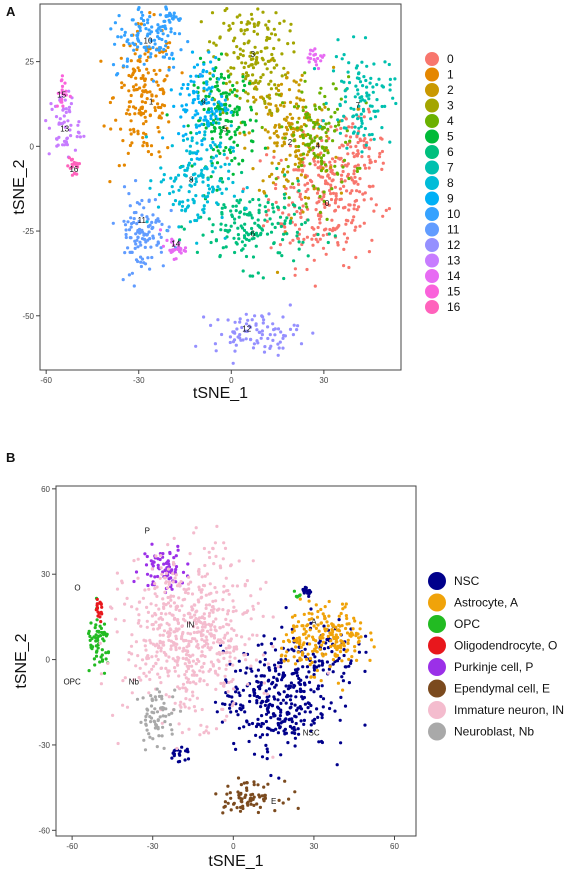 The image size is (570, 872). I want to click on a-legend-item: 10, so click(443, 214).